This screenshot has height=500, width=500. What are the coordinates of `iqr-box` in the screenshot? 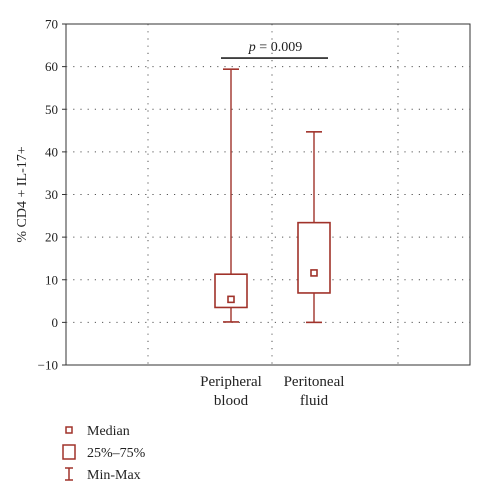 It's located at (314, 257).